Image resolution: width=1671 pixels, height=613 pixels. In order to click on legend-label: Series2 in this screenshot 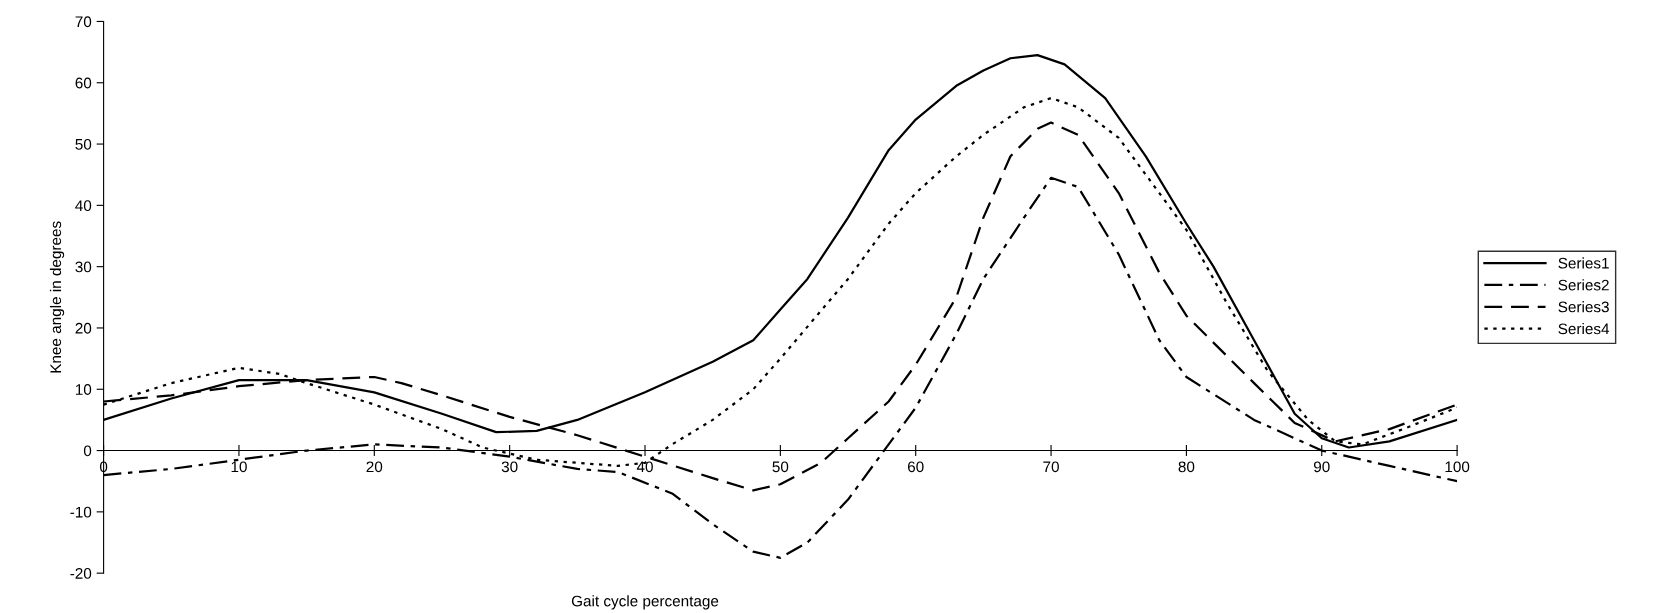, I will do `click(1583, 285)`.